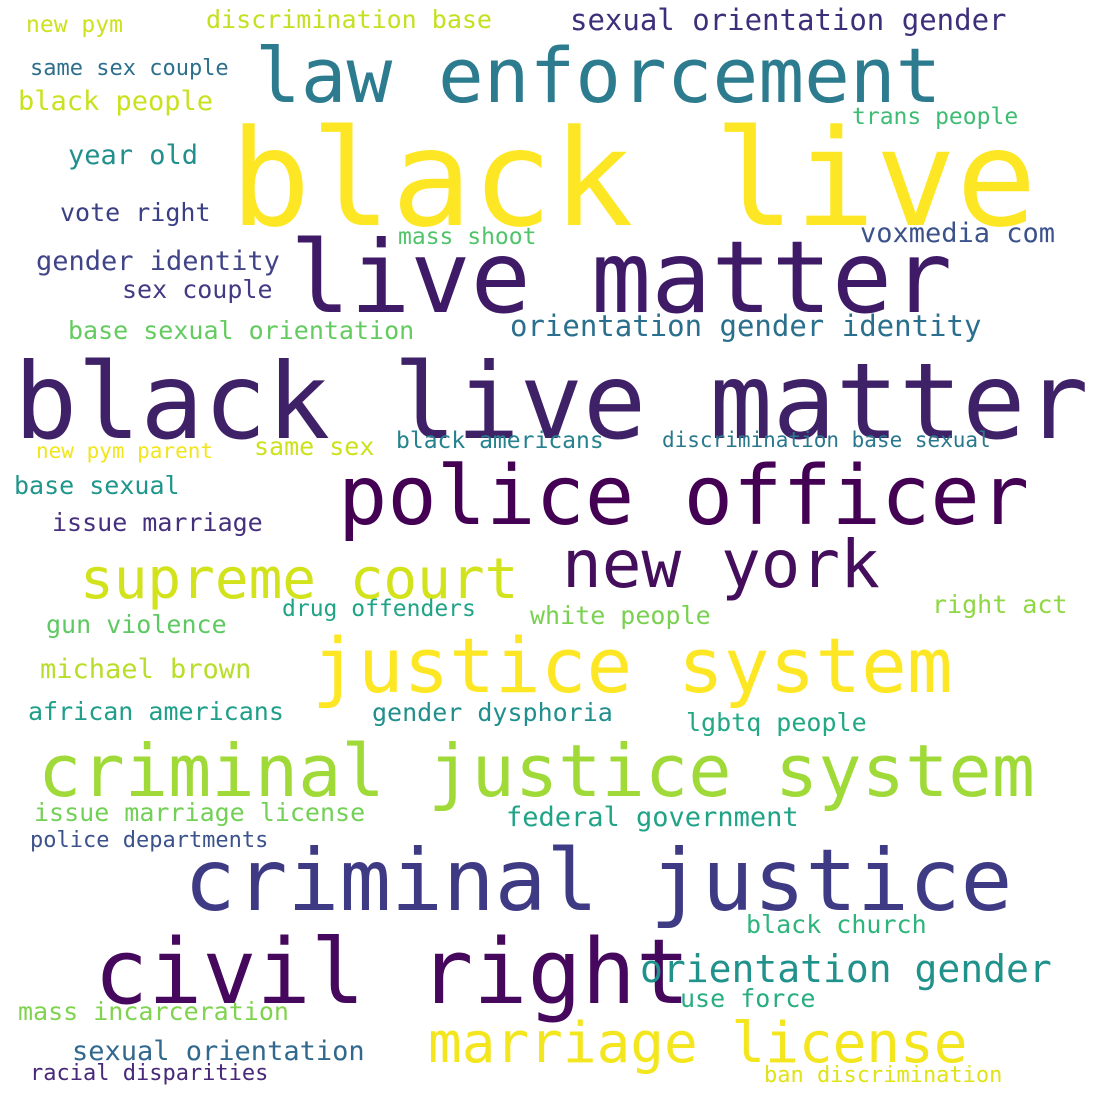  What do you see at coordinates (135, 212) in the screenshot?
I see `word: vote right` at bounding box center [135, 212].